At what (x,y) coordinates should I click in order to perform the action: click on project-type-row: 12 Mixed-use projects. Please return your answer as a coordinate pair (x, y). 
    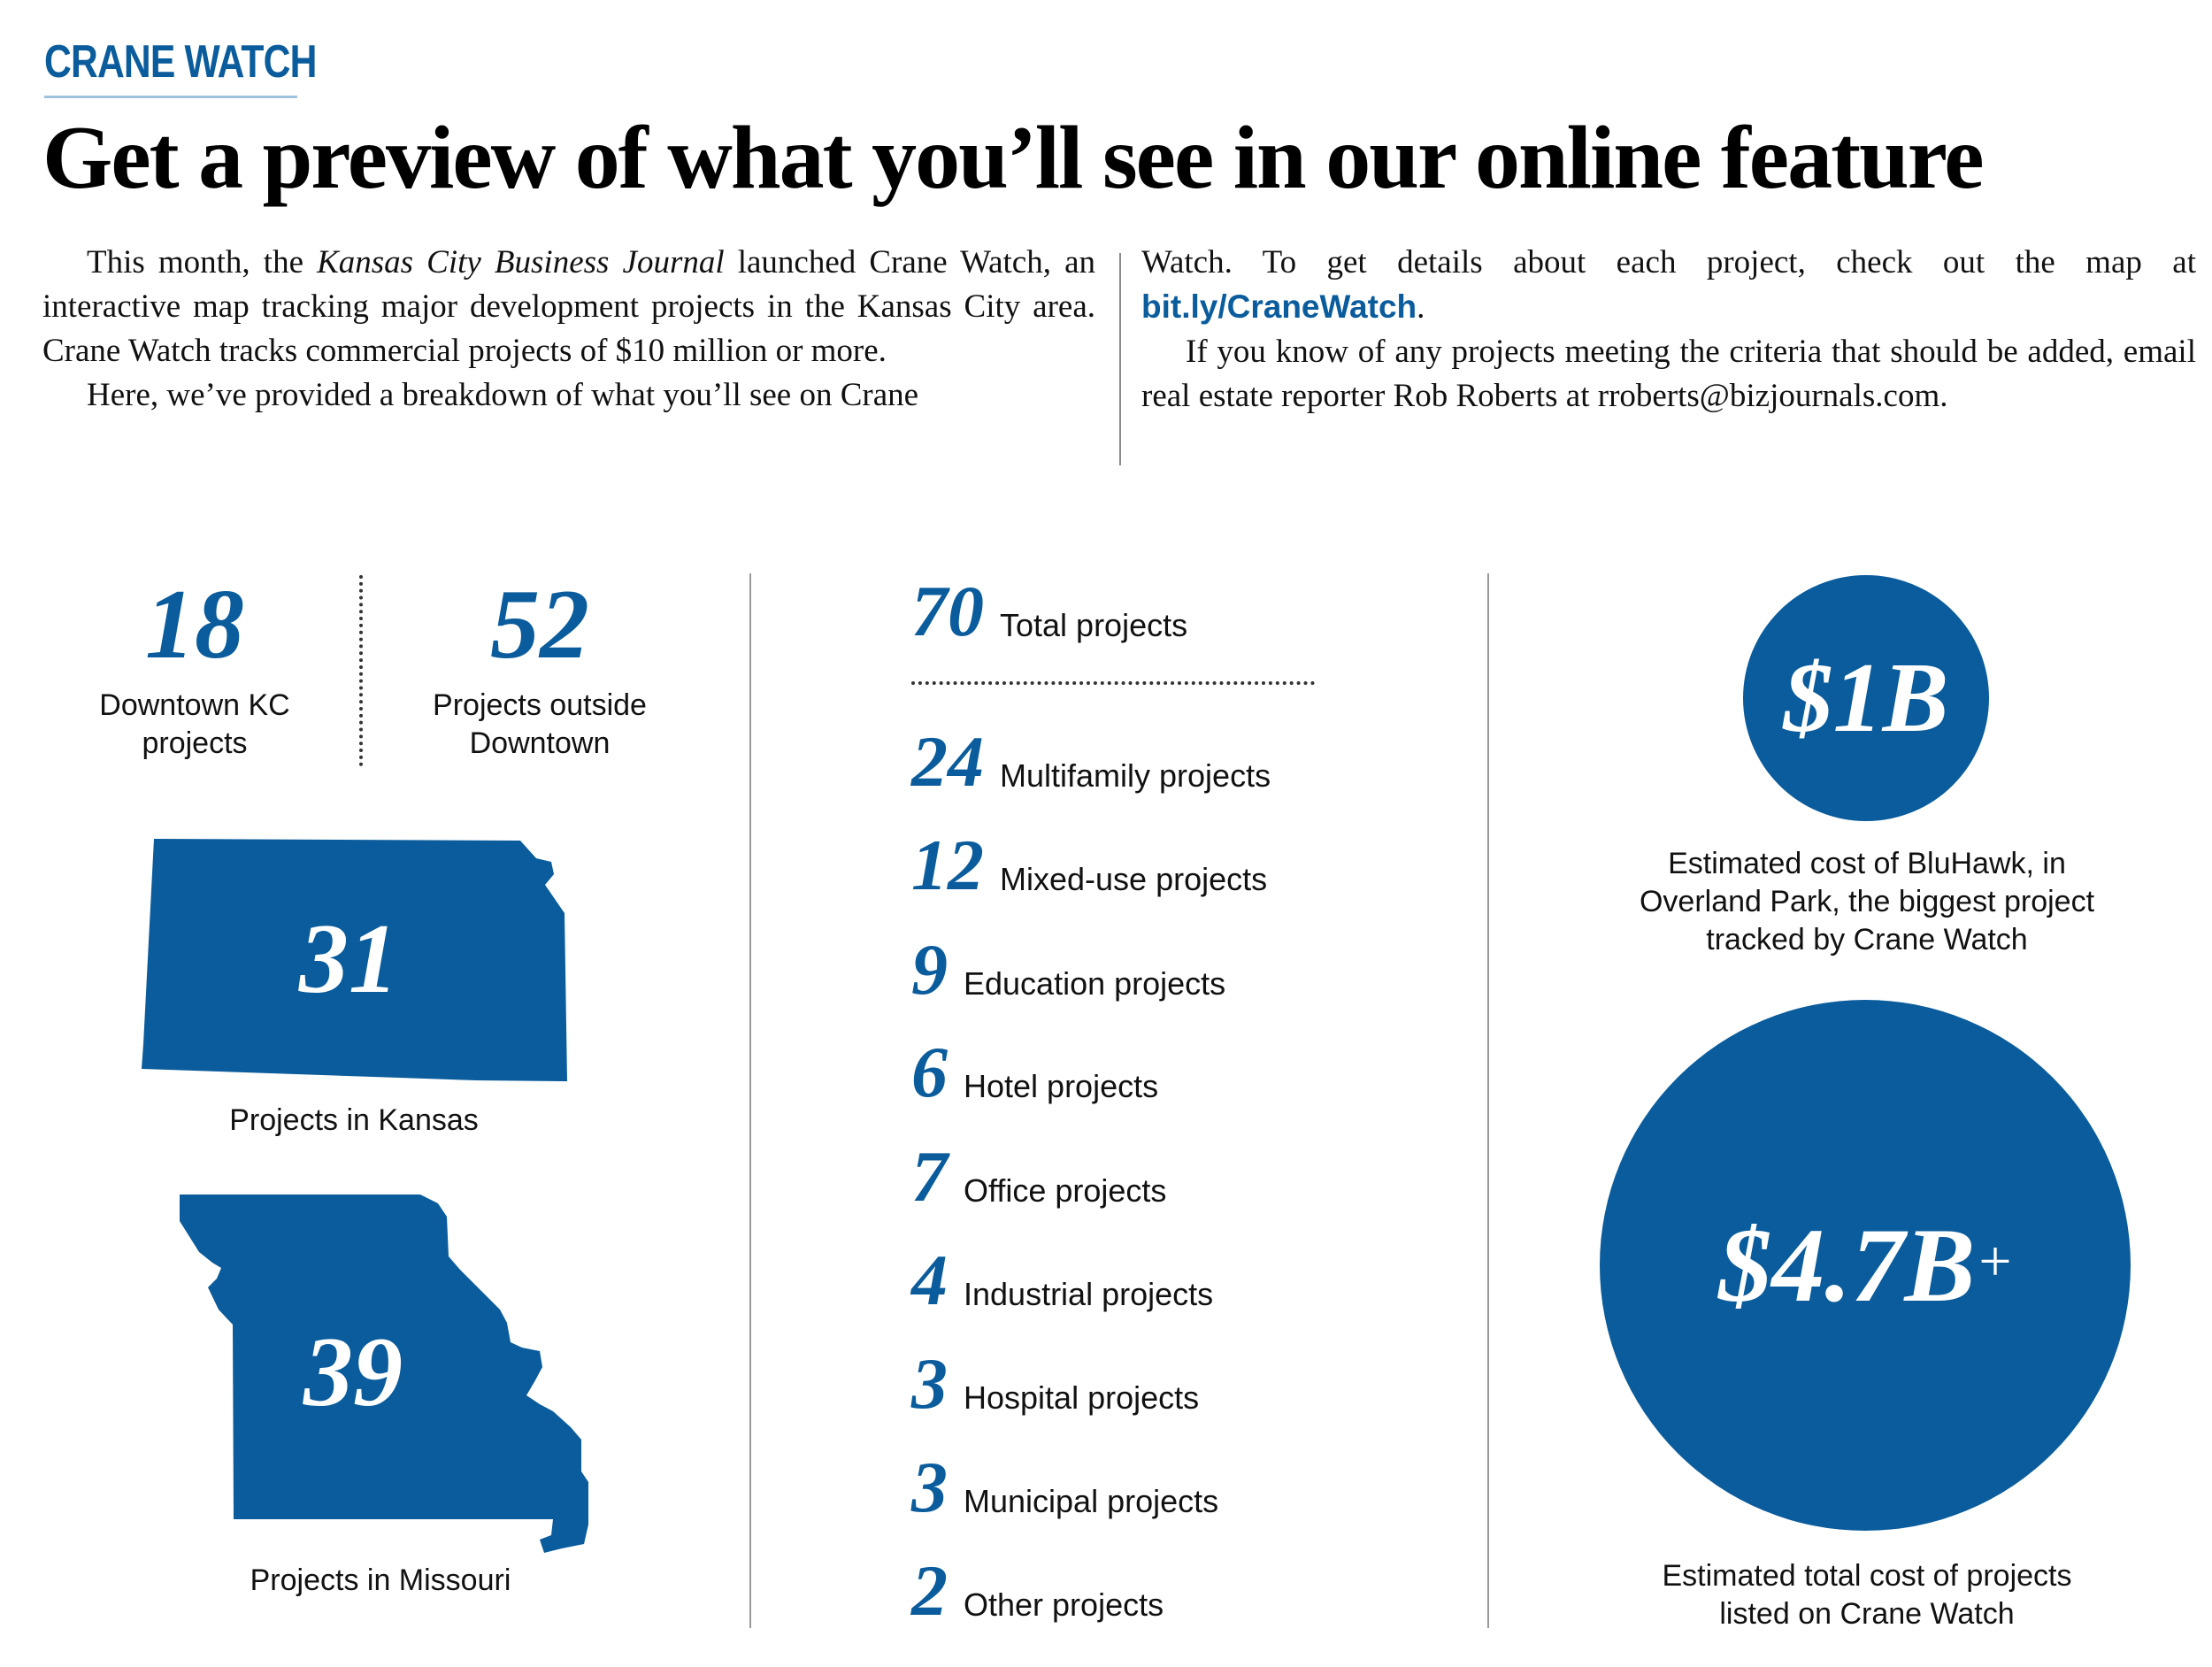
    Looking at the image, I should click on (1089, 865).